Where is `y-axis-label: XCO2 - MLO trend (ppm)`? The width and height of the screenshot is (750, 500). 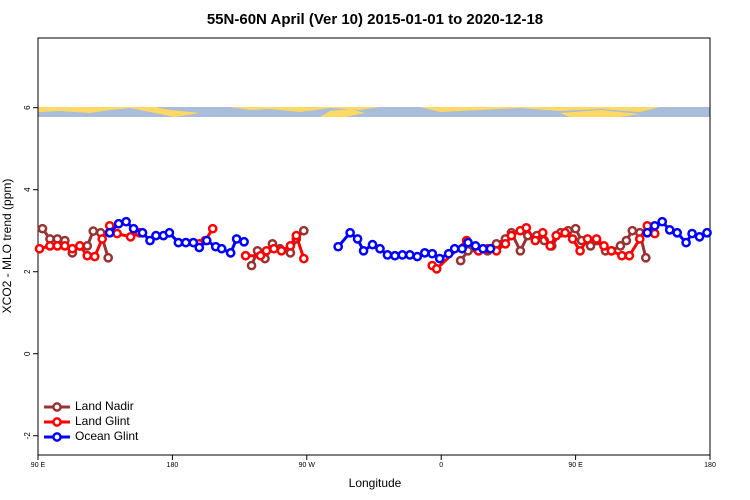
y-axis-label: XCO2 - MLO trend (ppm) is located at coordinates (7, 246).